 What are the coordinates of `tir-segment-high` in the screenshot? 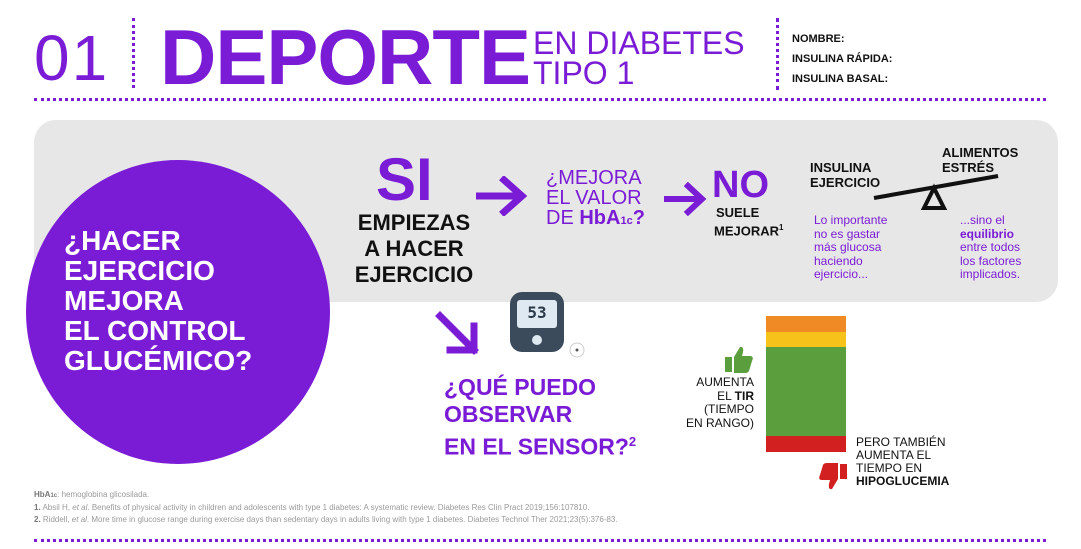 It's located at (806, 340).